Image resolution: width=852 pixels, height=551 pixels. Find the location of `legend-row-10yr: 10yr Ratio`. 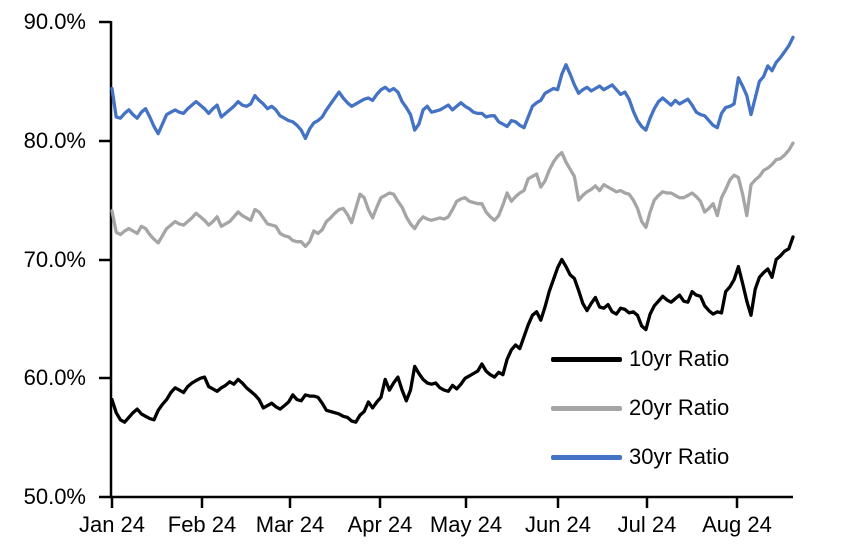

legend-row-10yr: 10yr Ratio is located at coordinates (640, 359).